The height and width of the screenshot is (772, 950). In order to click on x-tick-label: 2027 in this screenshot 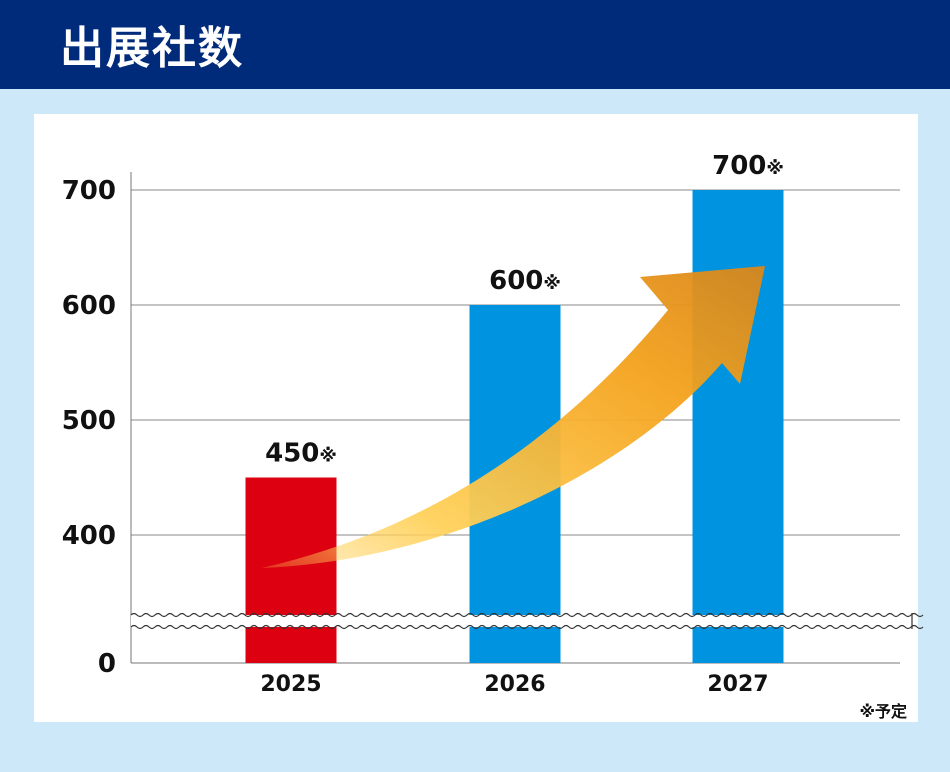, I will do `click(737, 684)`.